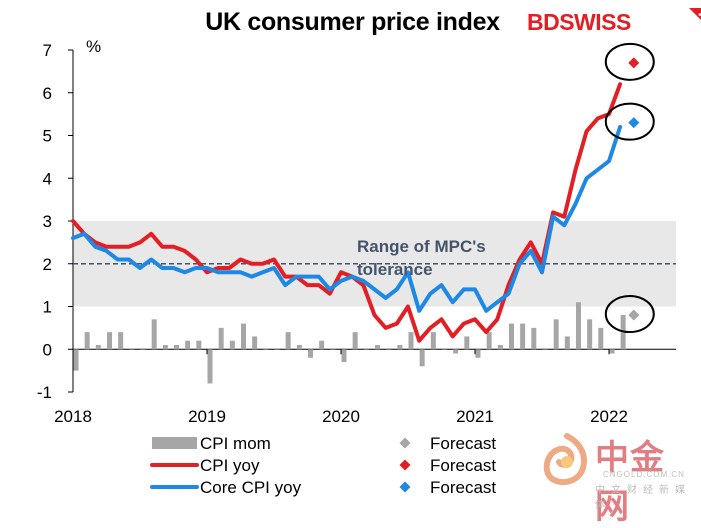 The height and width of the screenshot is (528, 701). What do you see at coordinates (235, 443) in the screenshot?
I see `legend-label-cpi-mom: CPI mom` at bounding box center [235, 443].